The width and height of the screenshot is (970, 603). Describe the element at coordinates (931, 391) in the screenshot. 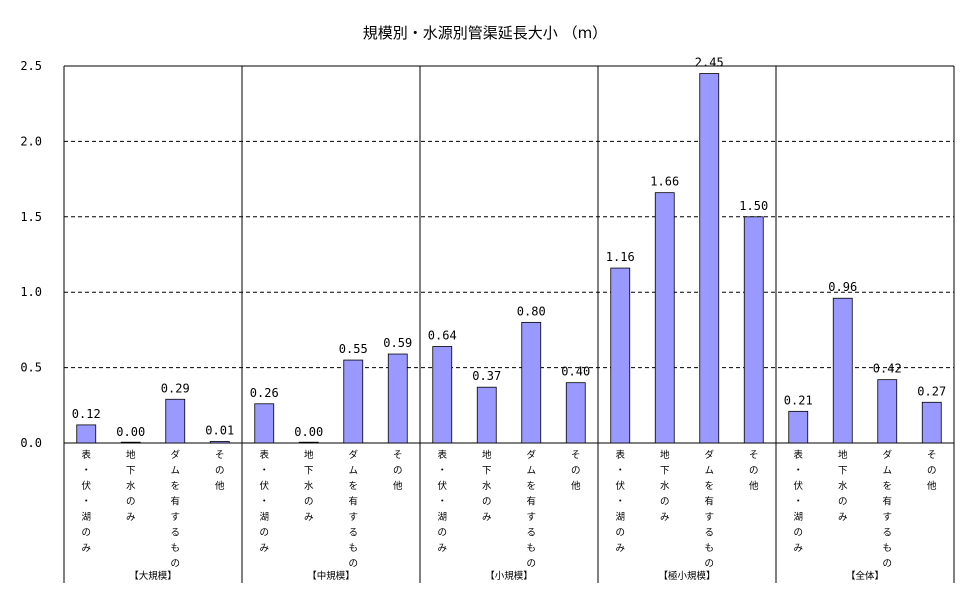

I see `value-label: 0.27` at that location.